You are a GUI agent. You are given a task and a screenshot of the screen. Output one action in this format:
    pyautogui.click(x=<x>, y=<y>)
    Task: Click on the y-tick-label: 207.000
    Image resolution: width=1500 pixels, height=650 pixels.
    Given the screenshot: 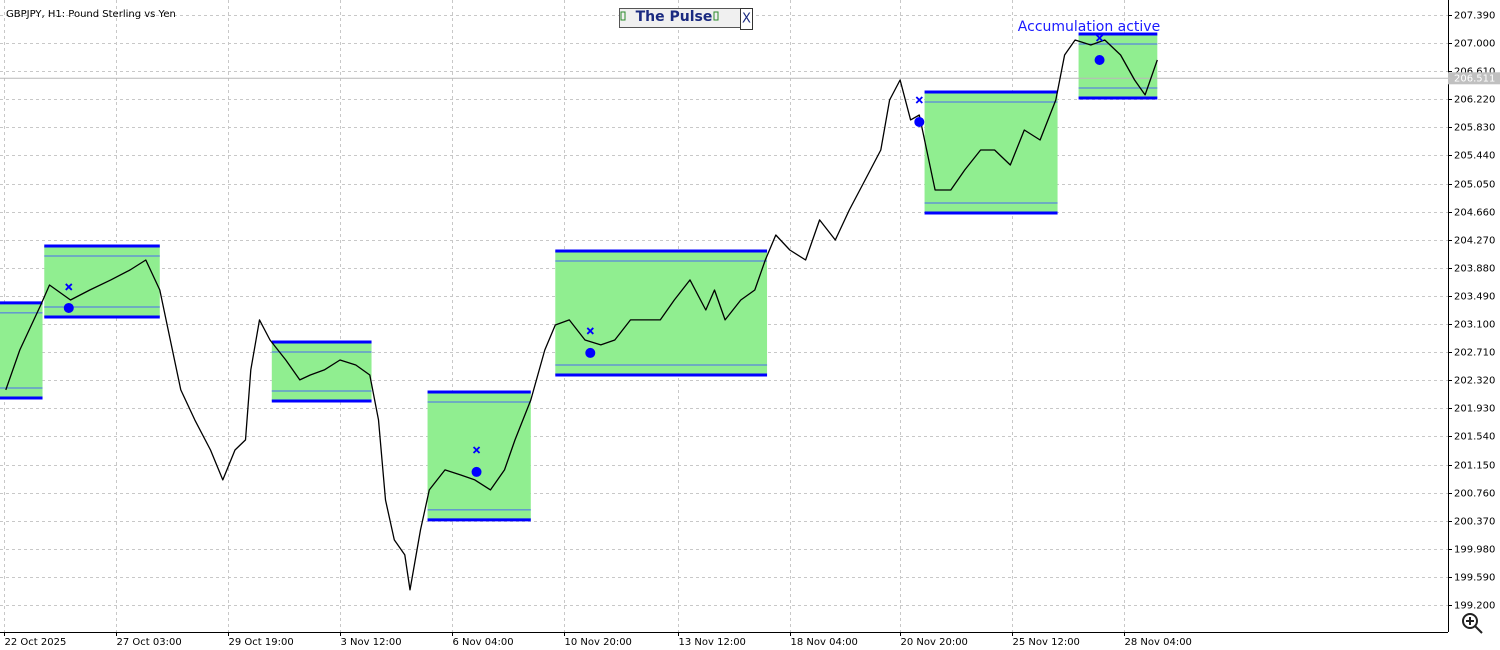 What is the action you would take?
    pyautogui.click(x=1474, y=44)
    